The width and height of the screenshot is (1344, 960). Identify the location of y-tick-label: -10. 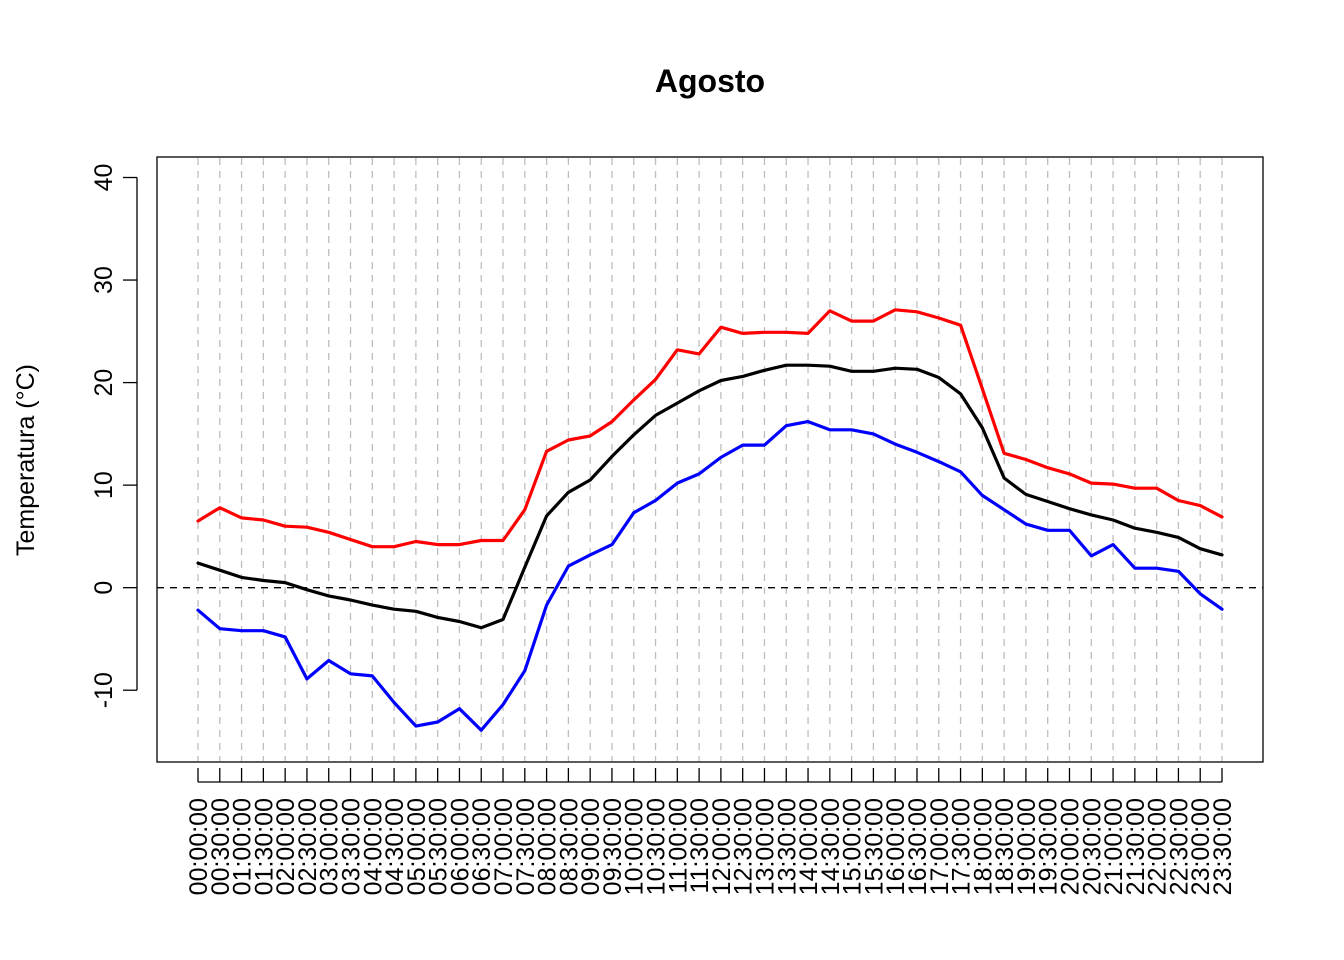
(104, 690).